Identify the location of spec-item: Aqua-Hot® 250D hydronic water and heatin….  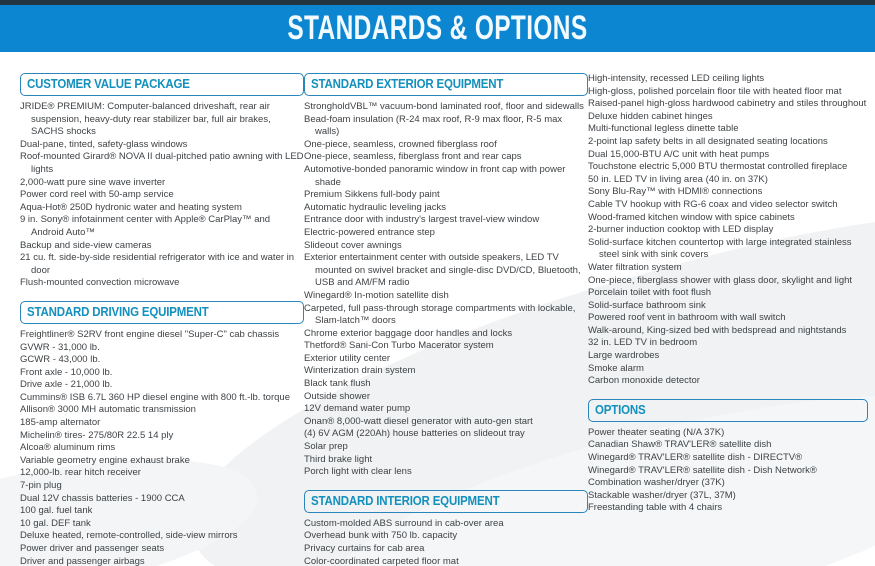
(131, 207).